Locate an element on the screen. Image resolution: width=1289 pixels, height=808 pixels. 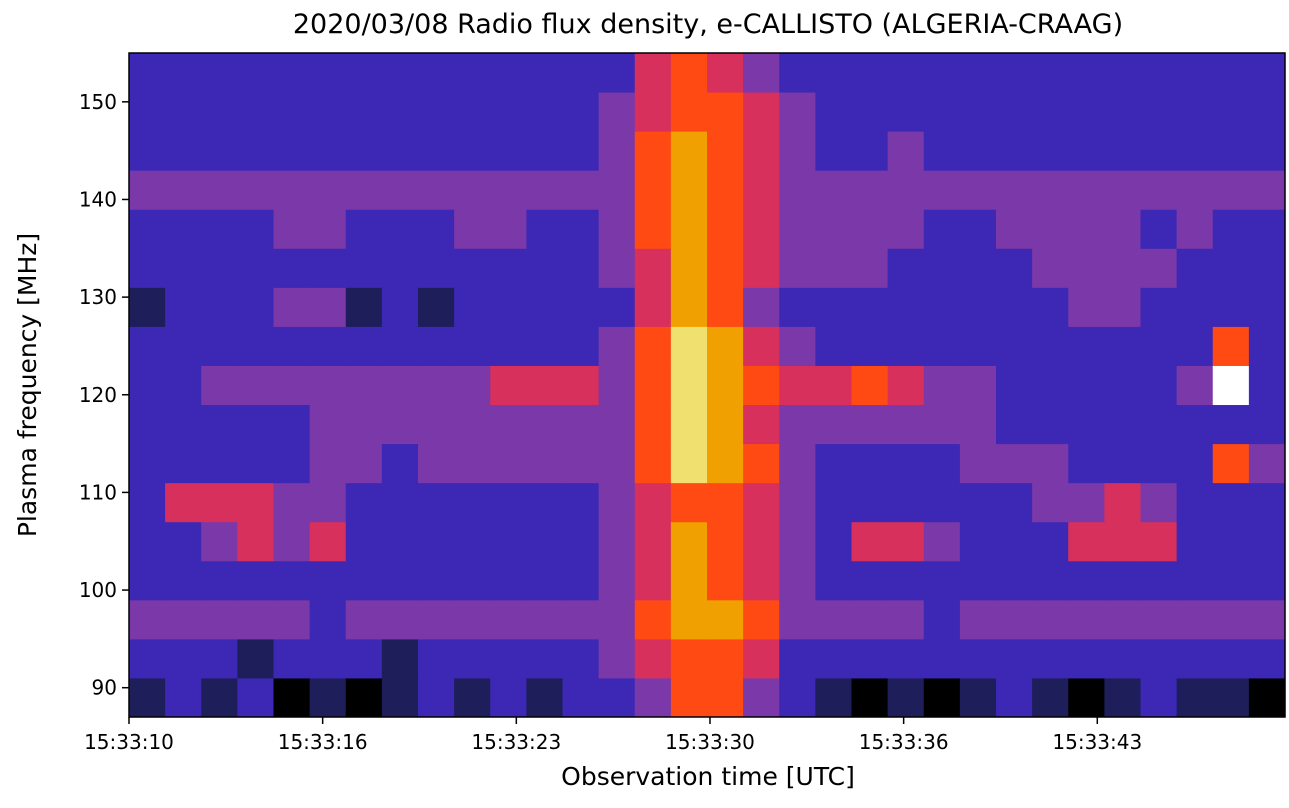
x-tick-label: 15:33:36 is located at coordinates (904, 742).